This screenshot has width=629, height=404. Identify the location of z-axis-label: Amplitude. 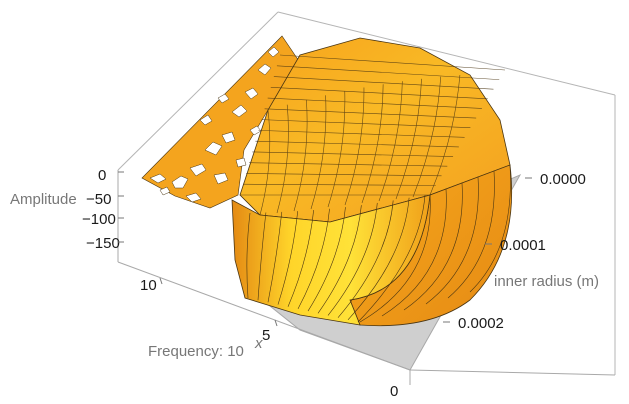
(43, 199).